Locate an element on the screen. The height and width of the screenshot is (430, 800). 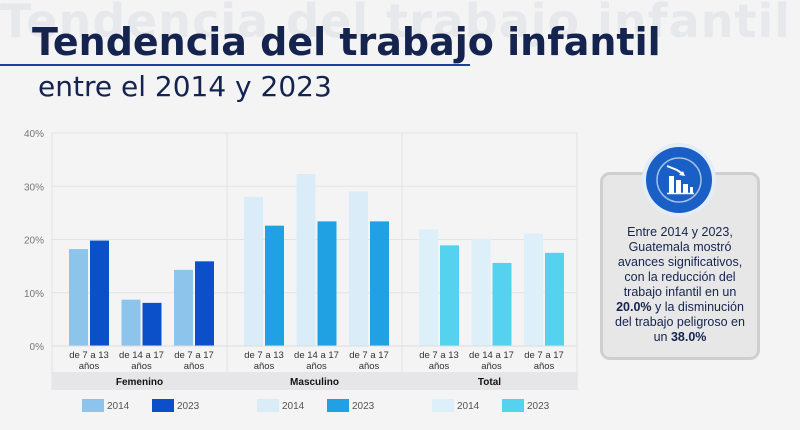
y-tick-label: 40% is located at coordinates (34, 134).